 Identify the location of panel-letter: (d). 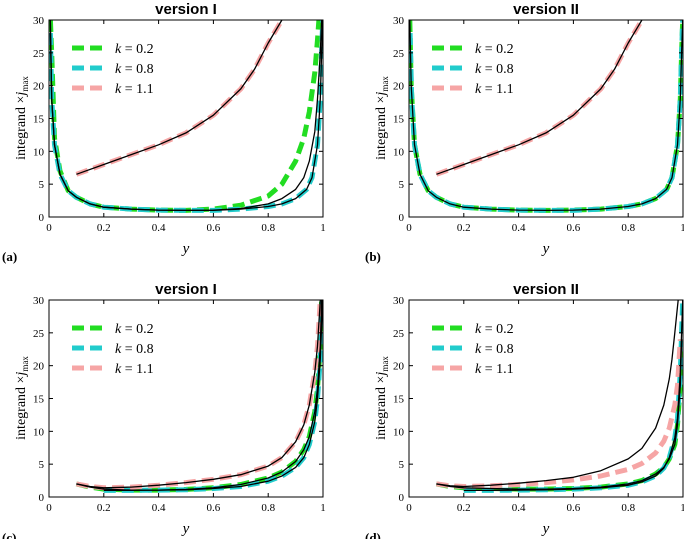
(373, 534).